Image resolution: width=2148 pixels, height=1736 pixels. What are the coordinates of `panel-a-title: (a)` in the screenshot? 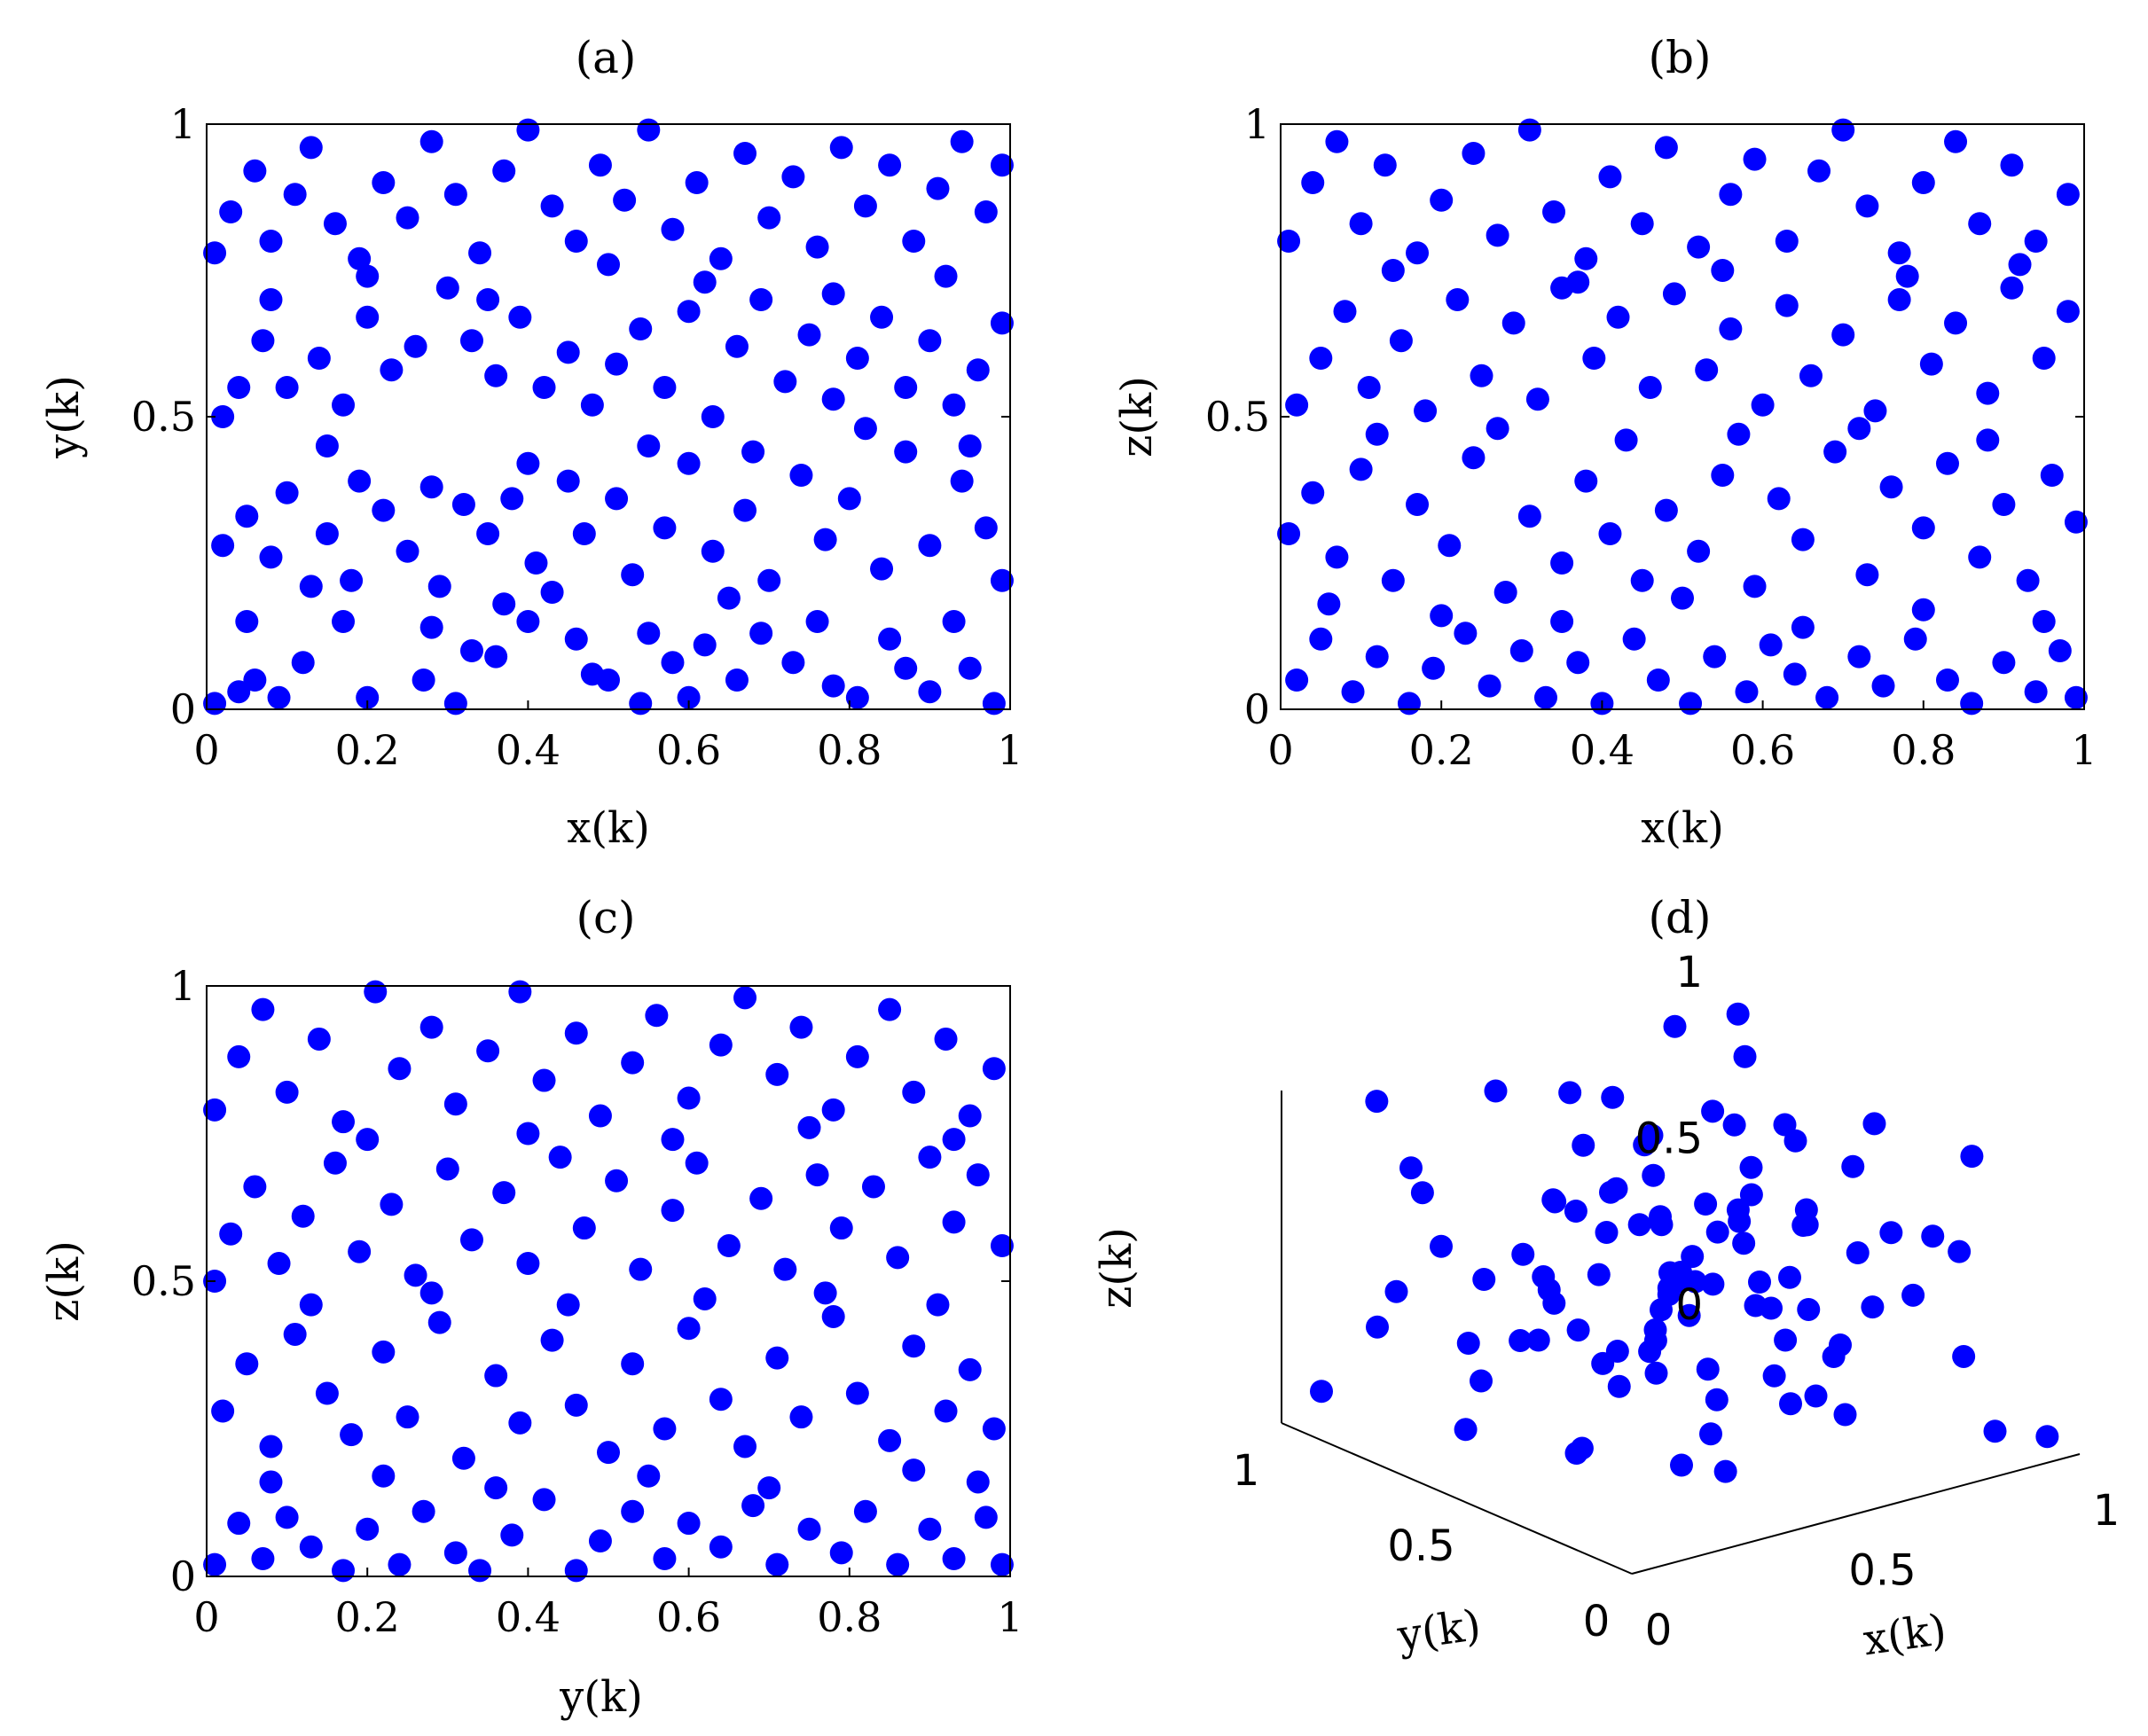 It's located at (606, 57).